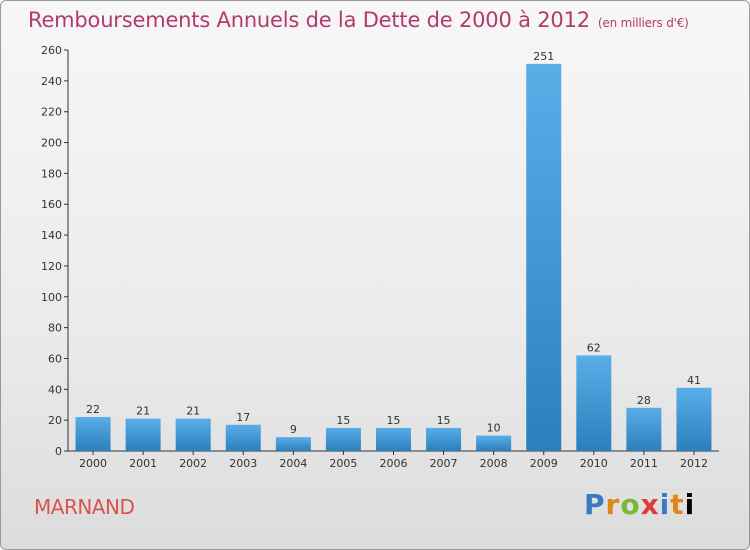  Describe the element at coordinates (694, 463) in the screenshot. I see `x-tick-label: 2012` at that location.